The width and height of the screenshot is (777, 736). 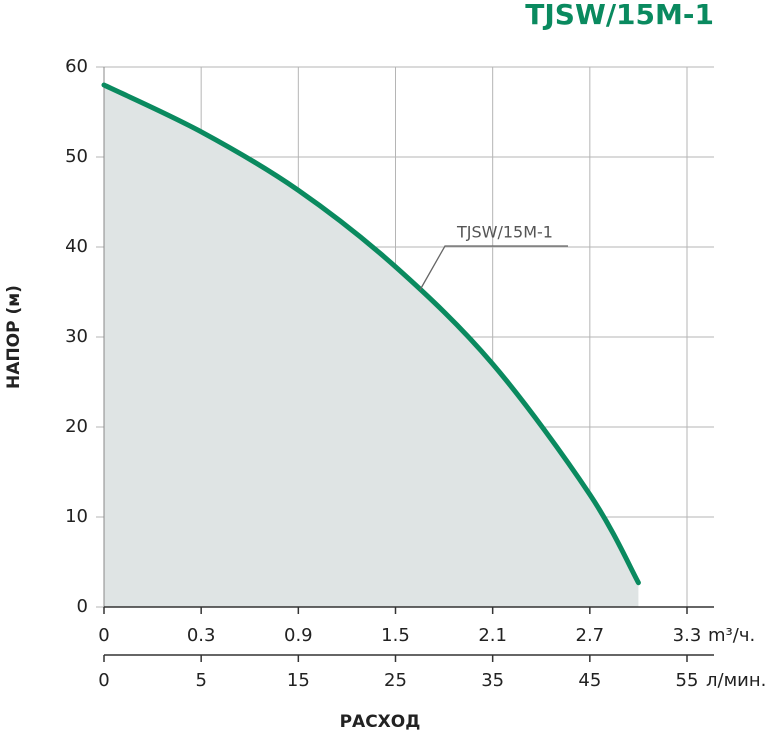 What do you see at coordinates (589, 680) in the screenshot?
I see `x-tick-label: 45` at bounding box center [589, 680].